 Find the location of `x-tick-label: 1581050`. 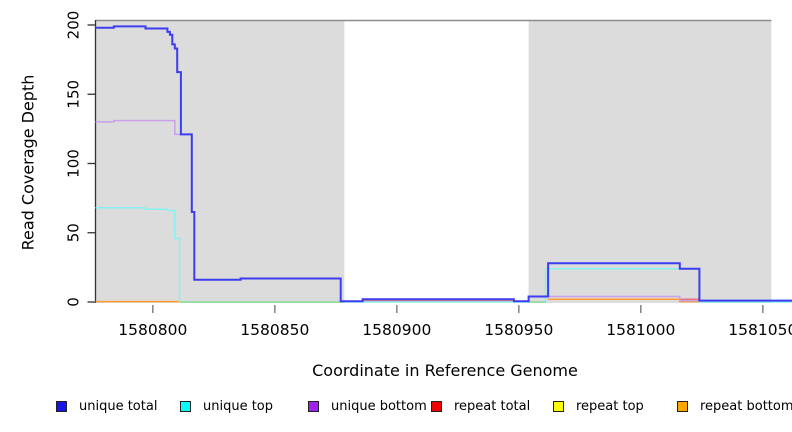

x-tick-label: 1581050 is located at coordinates (760, 330).